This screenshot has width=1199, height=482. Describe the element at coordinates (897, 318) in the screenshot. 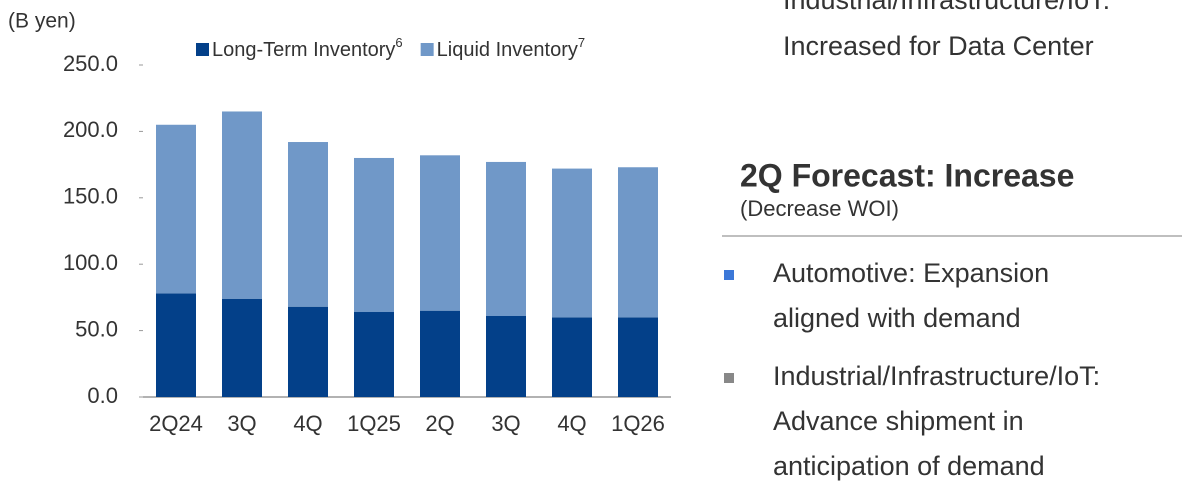

I see `bullet-text: aligned with demand` at that location.